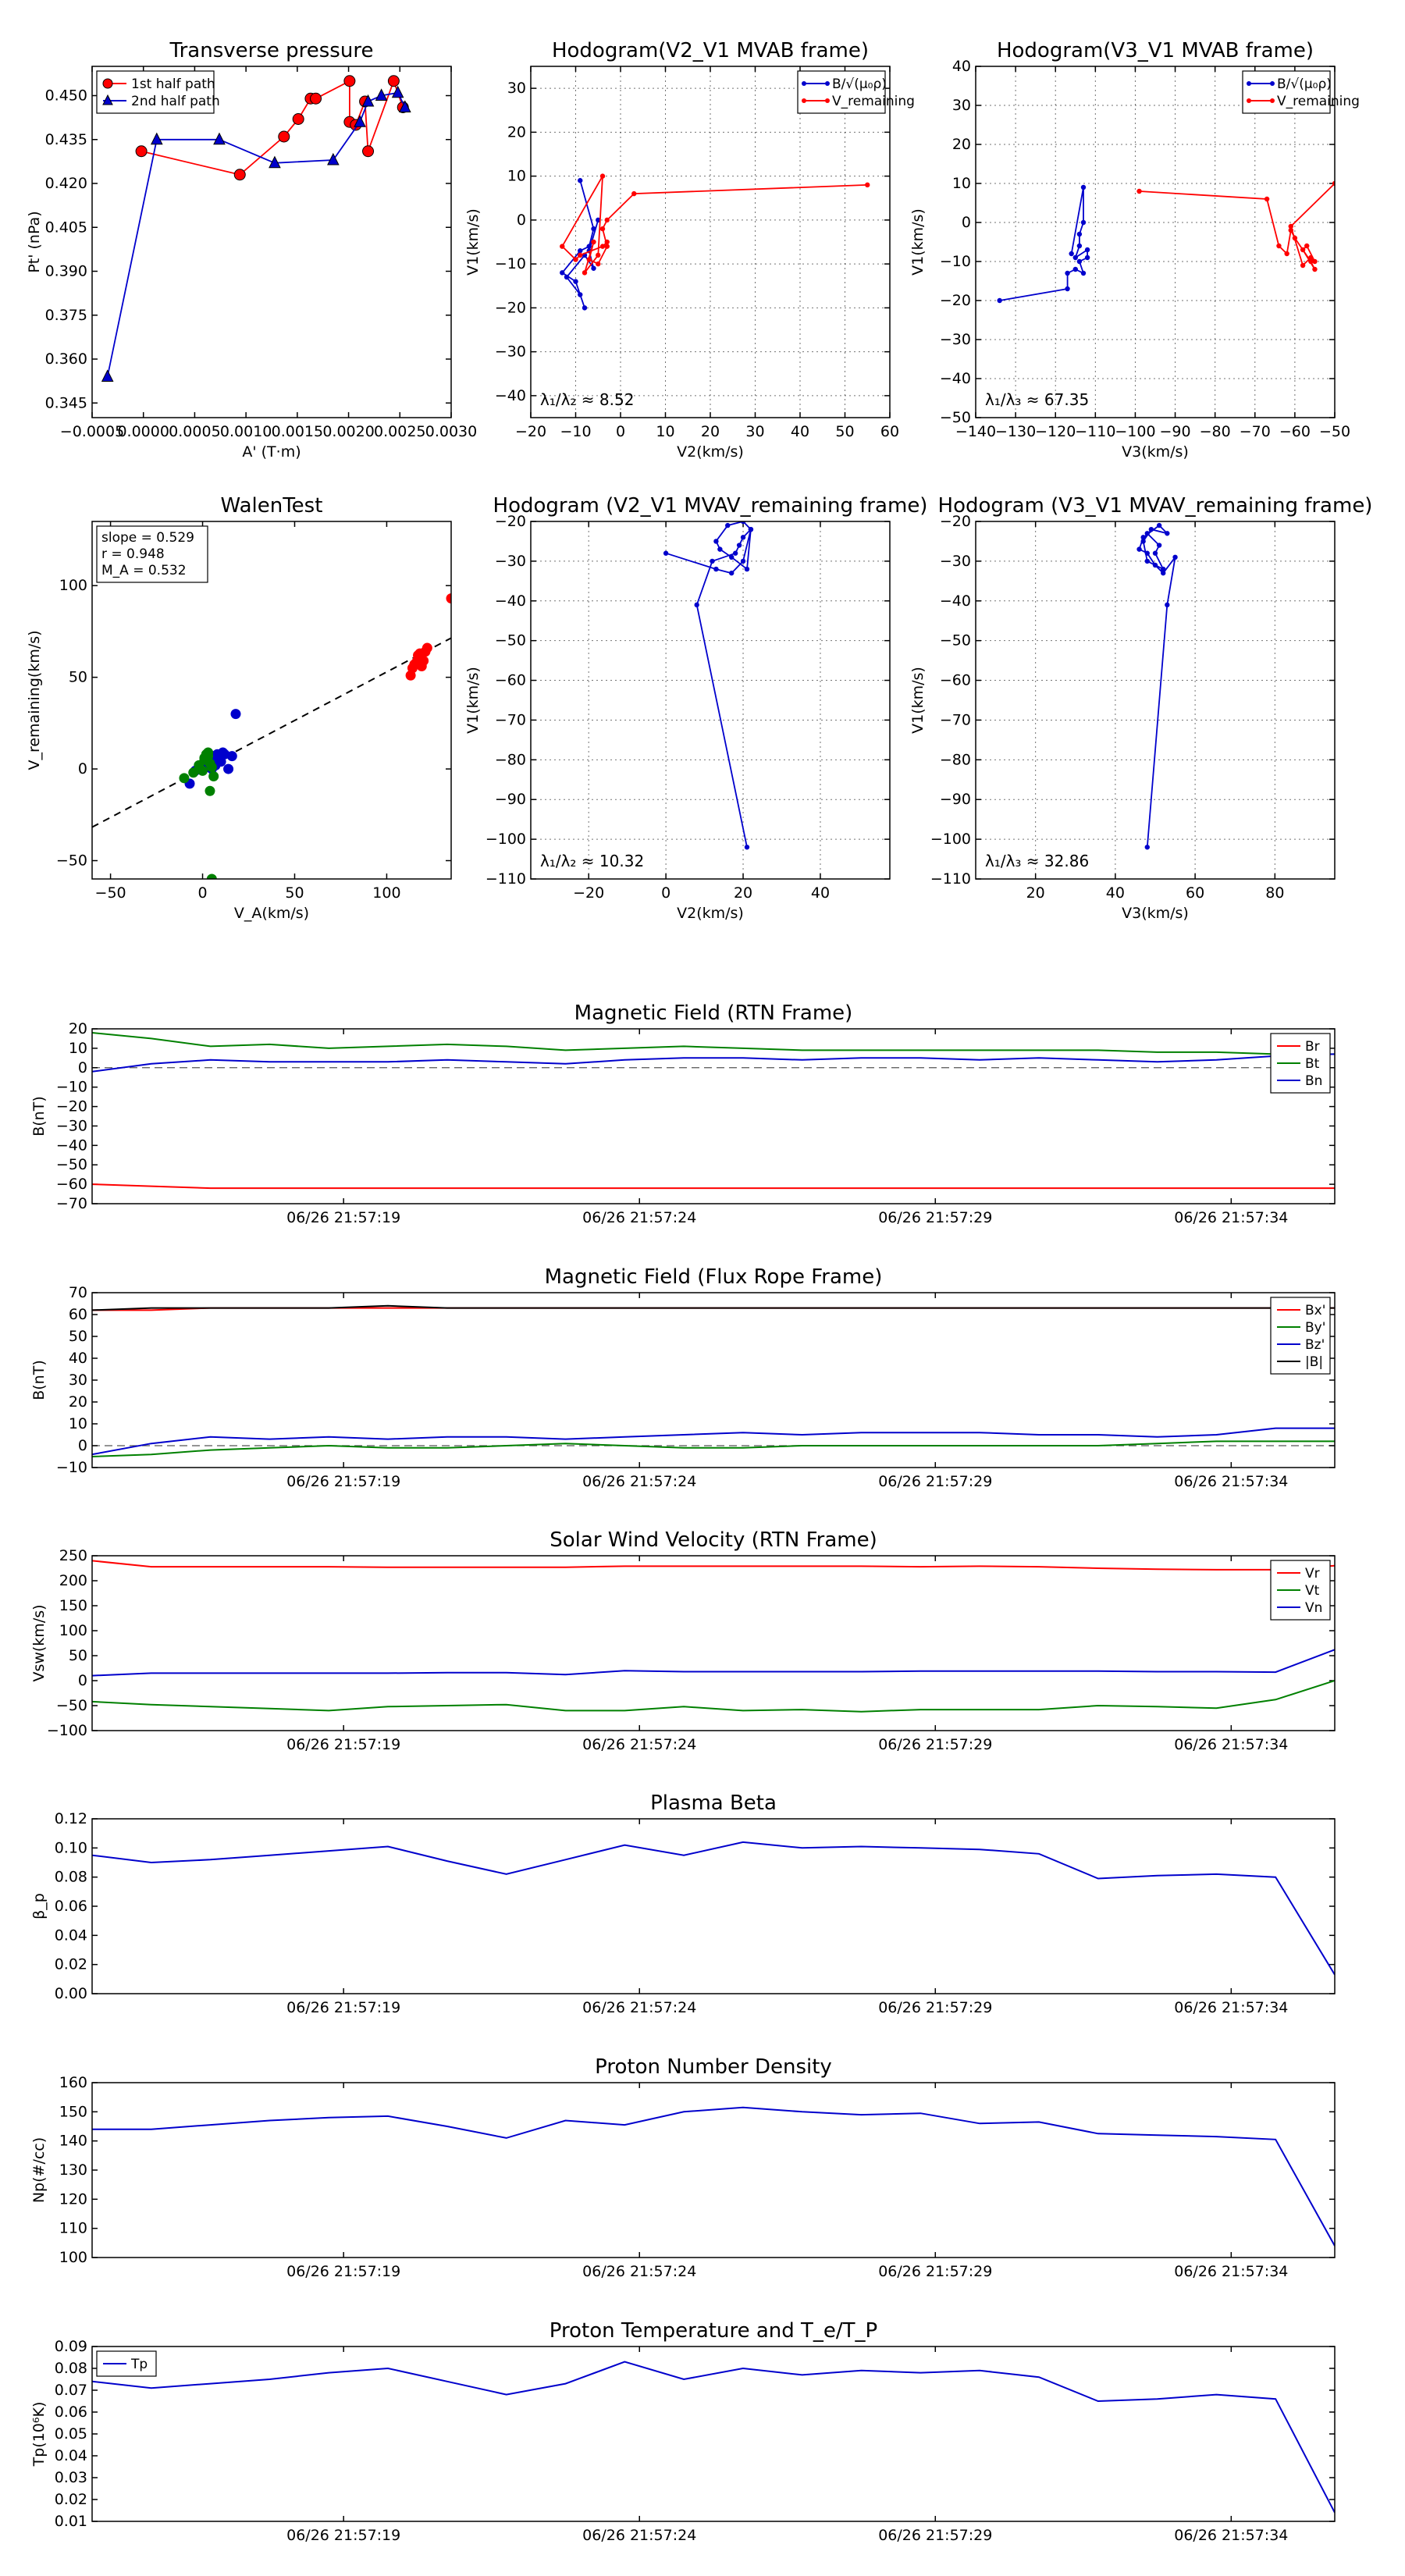  I want to click on stats-line: slope = 0.529, so click(147, 538).